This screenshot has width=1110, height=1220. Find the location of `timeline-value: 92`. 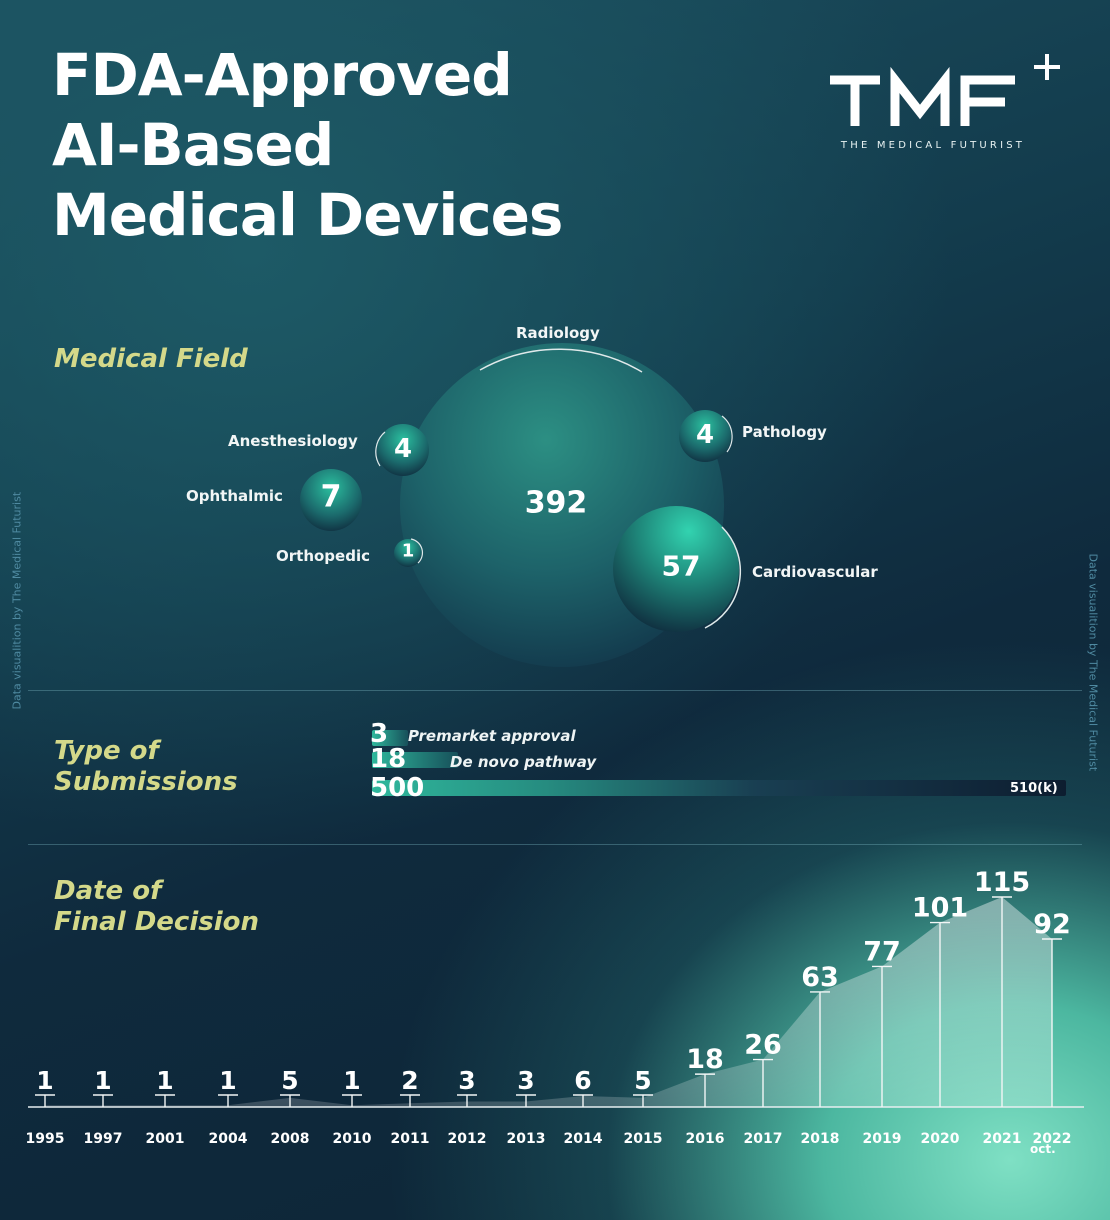

timeline-value: 92 is located at coordinates (1052, 924).